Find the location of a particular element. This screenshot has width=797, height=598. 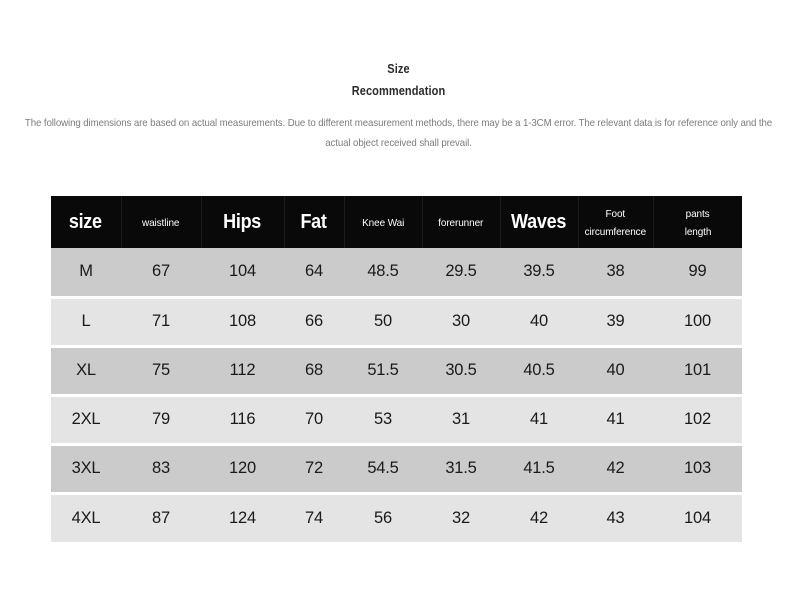

column-header-size: size is located at coordinates (86, 222).